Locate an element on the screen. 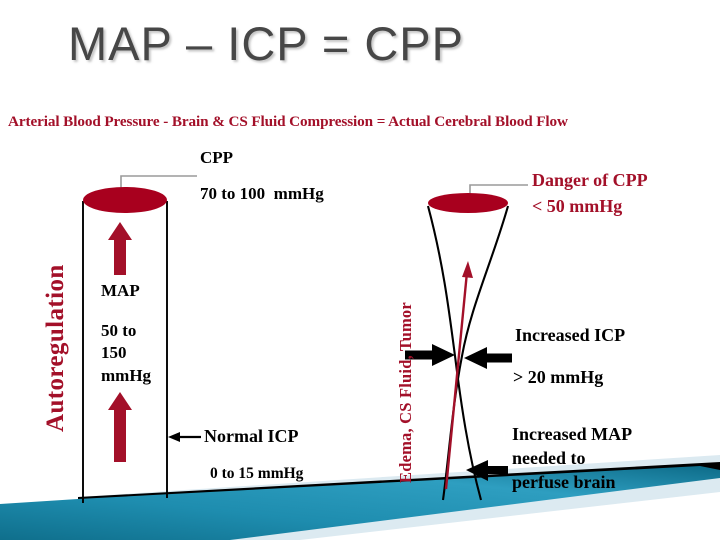 The image size is (720, 540). map-range-value: 50 to 150 mmHg is located at coordinates (126, 353).